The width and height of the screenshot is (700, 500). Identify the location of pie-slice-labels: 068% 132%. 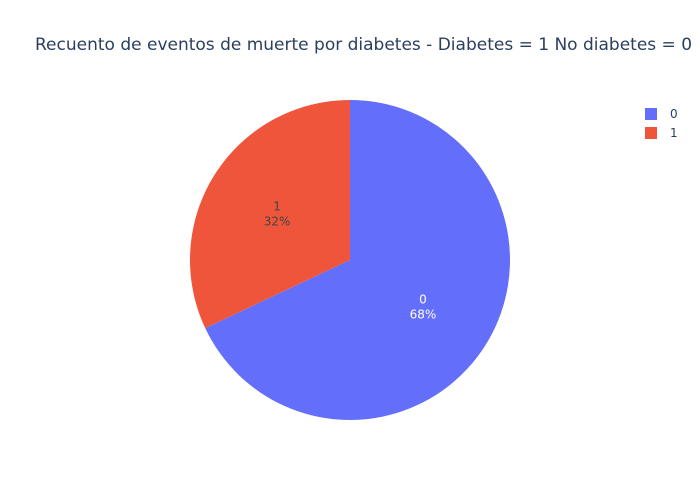
(350, 261).